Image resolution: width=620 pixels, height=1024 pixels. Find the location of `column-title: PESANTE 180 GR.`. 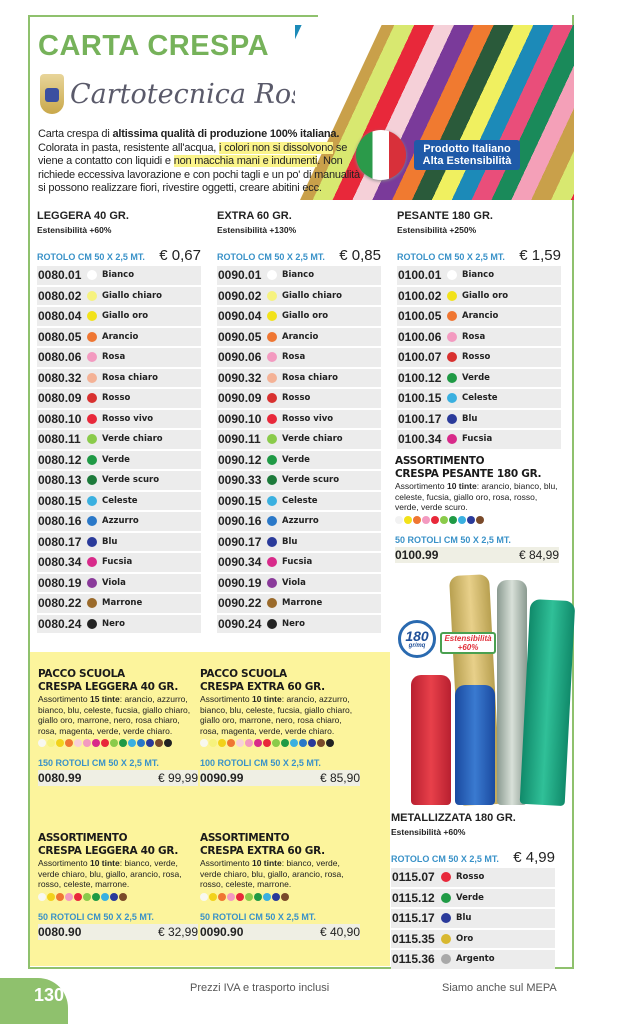

column-title: PESANTE 180 GR. is located at coordinates (445, 216).